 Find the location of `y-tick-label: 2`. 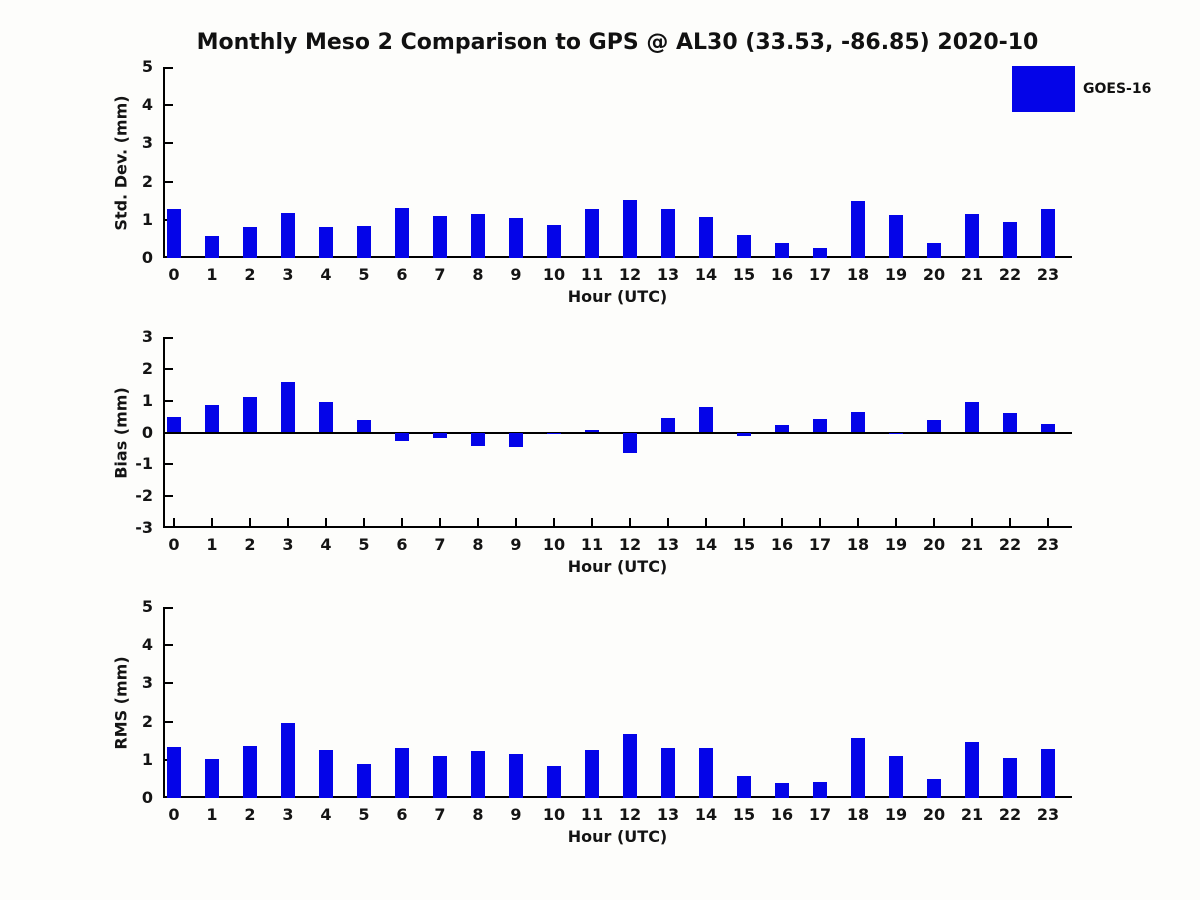

y-tick-label: 2 is located at coordinates (147, 368).